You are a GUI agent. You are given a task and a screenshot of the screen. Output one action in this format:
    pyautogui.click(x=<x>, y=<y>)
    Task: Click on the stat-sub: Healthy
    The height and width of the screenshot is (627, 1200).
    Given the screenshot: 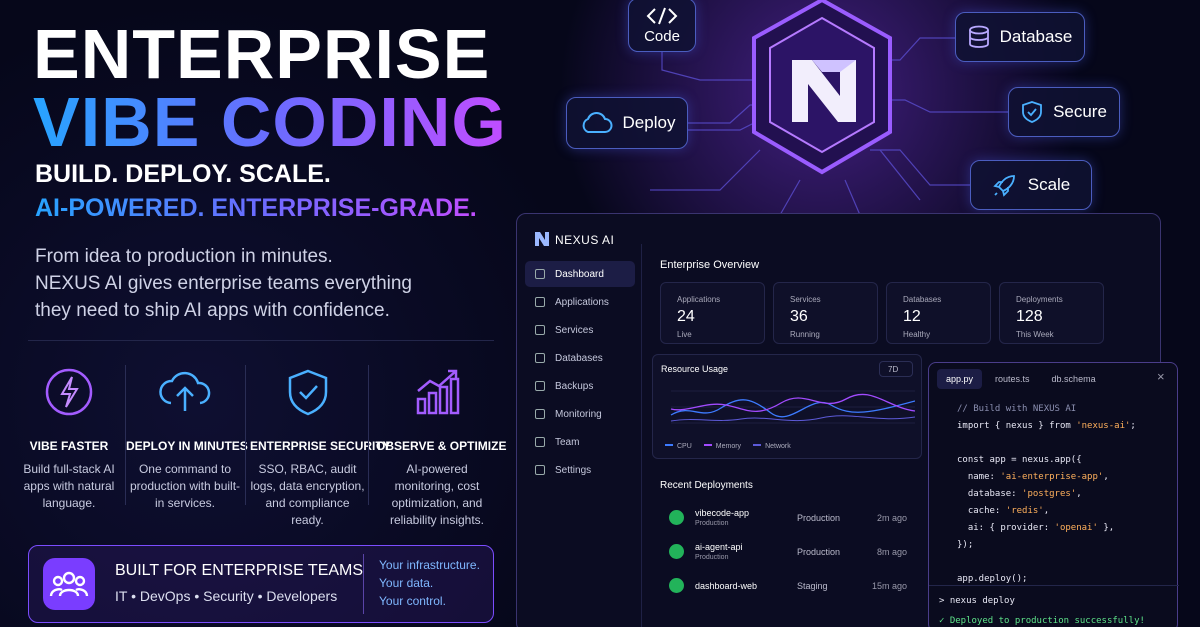 What is the action you would take?
    pyautogui.click(x=917, y=334)
    